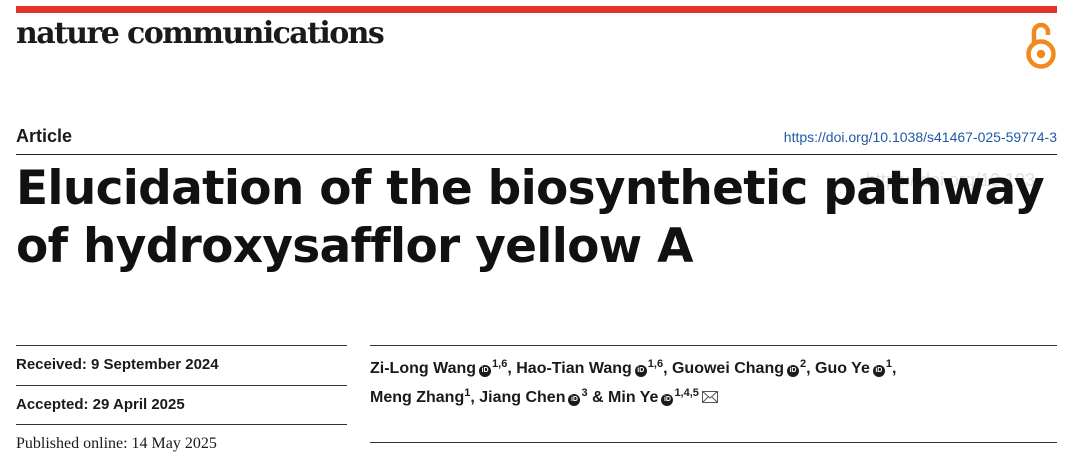 The height and width of the screenshot is (453, 1067). Describe the element at coordinates (536, 9) in the screenshot. I see `journal-accent-bar` at that location.